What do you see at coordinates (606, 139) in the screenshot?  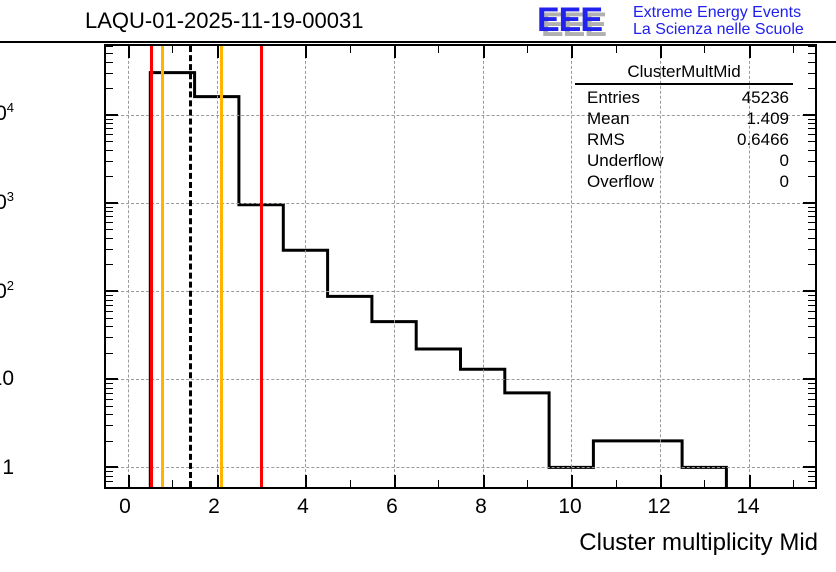 I see `stats-key-rms: RMS` at bounding box center [606, 139].